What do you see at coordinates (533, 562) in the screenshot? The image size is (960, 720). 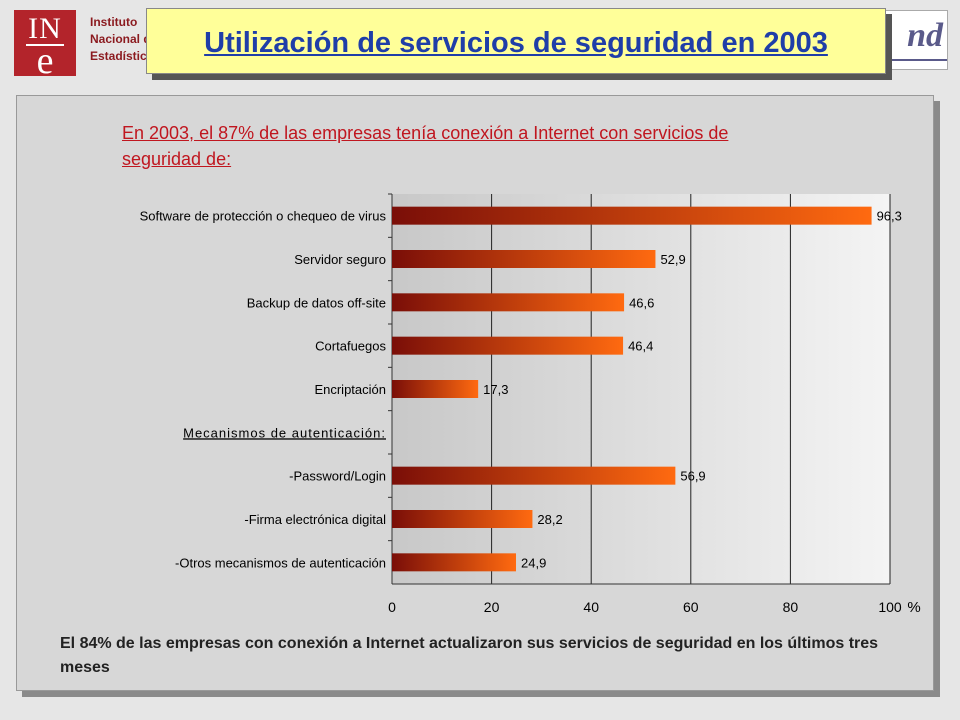 I see `value-label-8: 24,9` at bounding box center [533, 562].